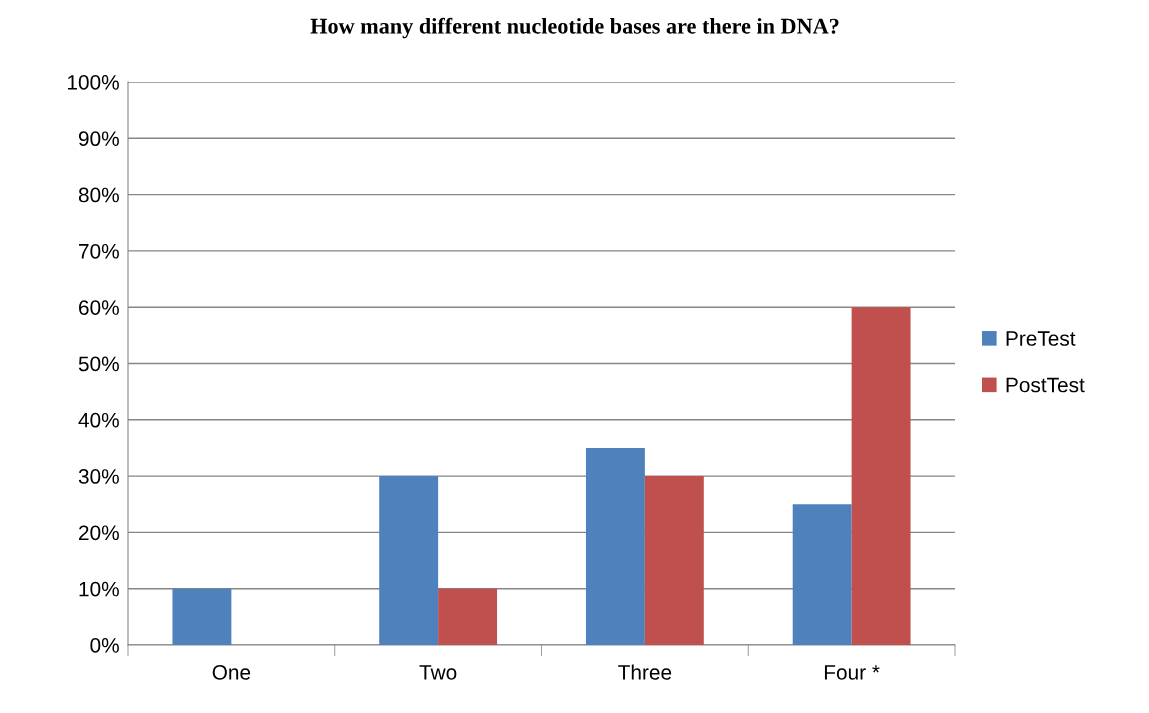 The image size is (1149, 713). What do you see at coordinates (99, 533) in the screenshot?
I see `y-tick-label: 20%` at bounding box center [99, 533].